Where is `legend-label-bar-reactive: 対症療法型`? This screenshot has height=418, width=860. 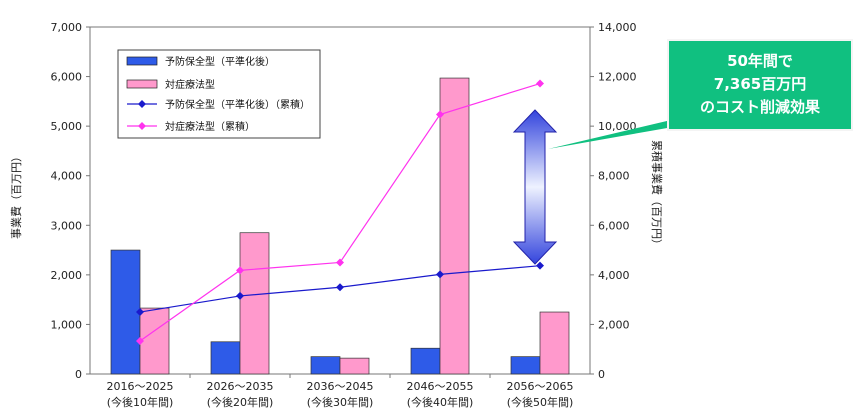 legend-label-bar-reactive: 対症療法型 is located at coordinates (190, 84).